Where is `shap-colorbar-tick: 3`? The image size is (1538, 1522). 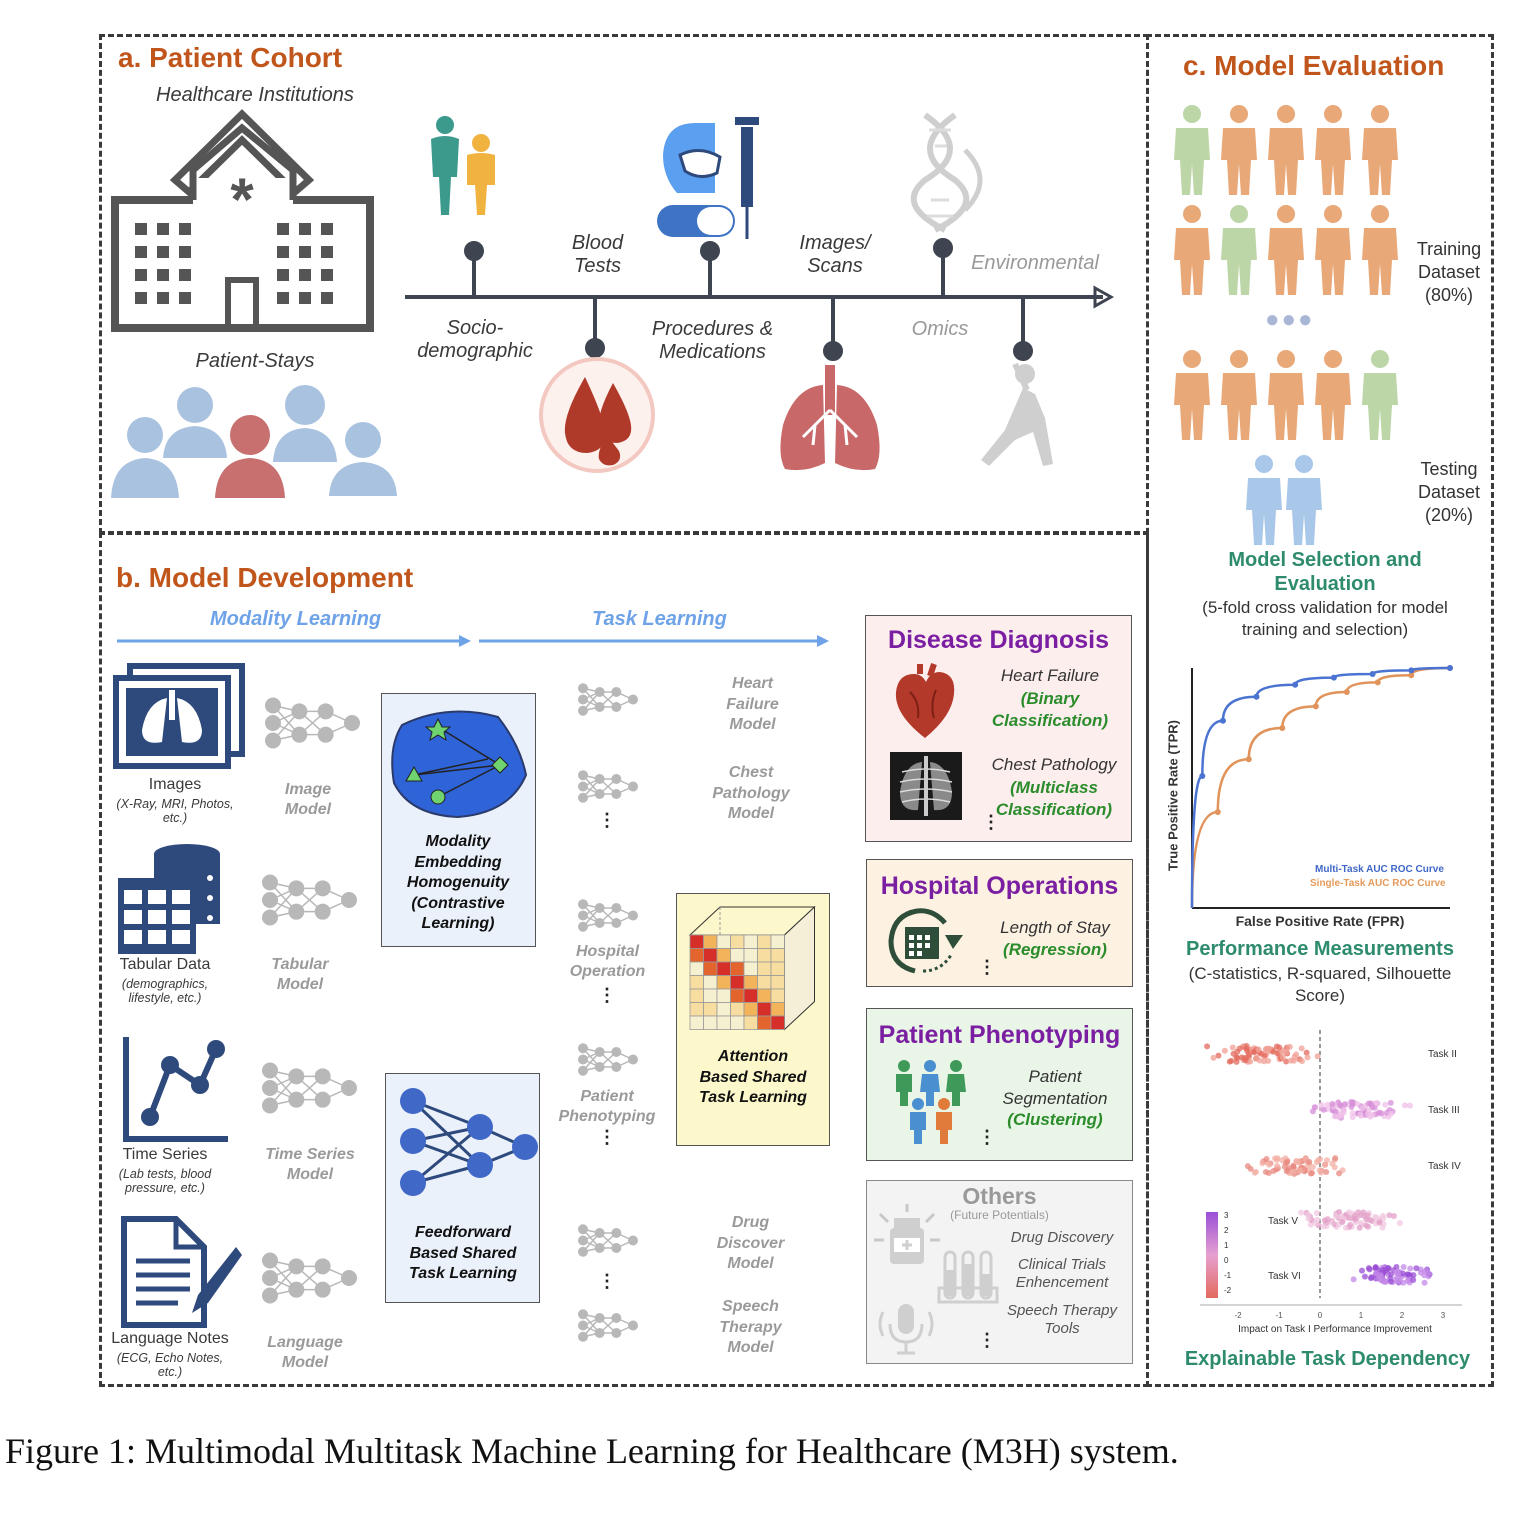 shap-colorbar-tick: 3 is located at coordinates (1226, 1215).